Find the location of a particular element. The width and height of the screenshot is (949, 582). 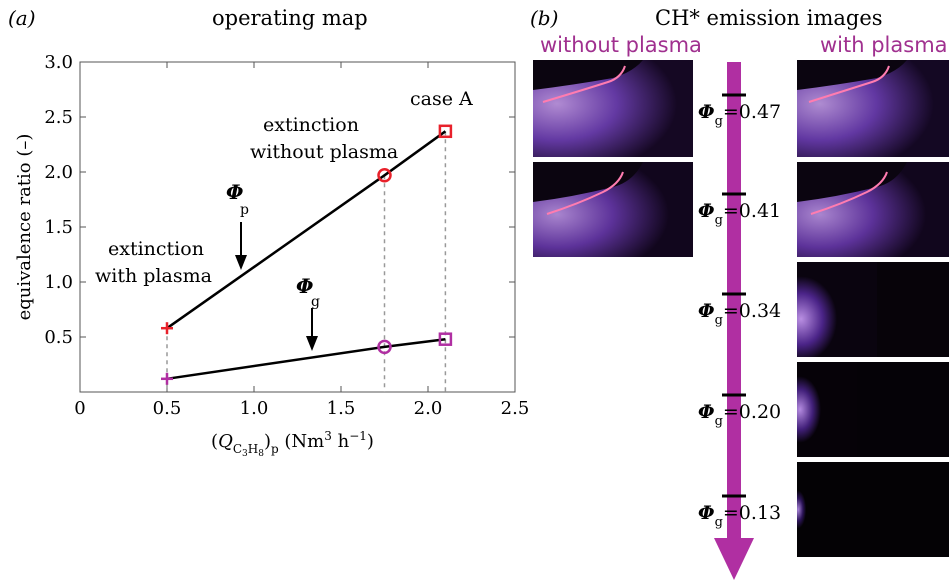

phi-p-arrow-head is located at coordinates (241, 262).